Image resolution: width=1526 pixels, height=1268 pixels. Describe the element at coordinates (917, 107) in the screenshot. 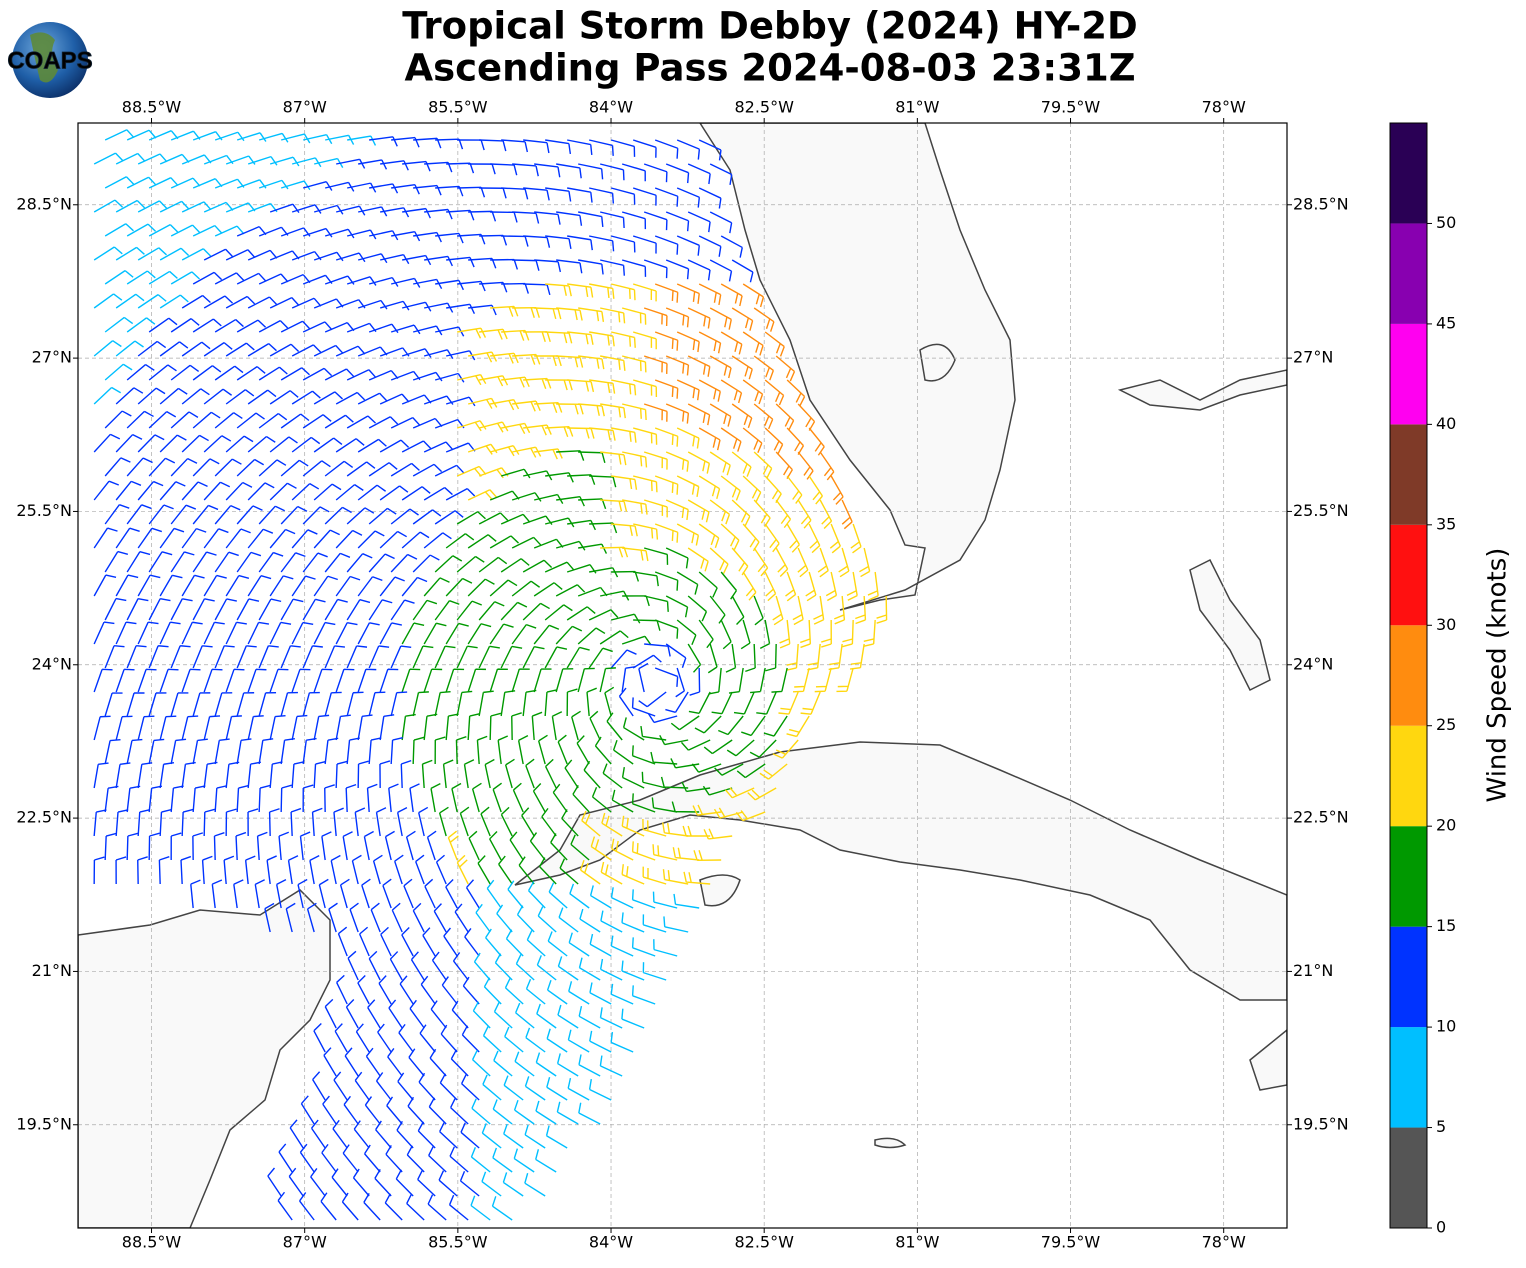

I see `x-tick-label: 81°W` at that location.